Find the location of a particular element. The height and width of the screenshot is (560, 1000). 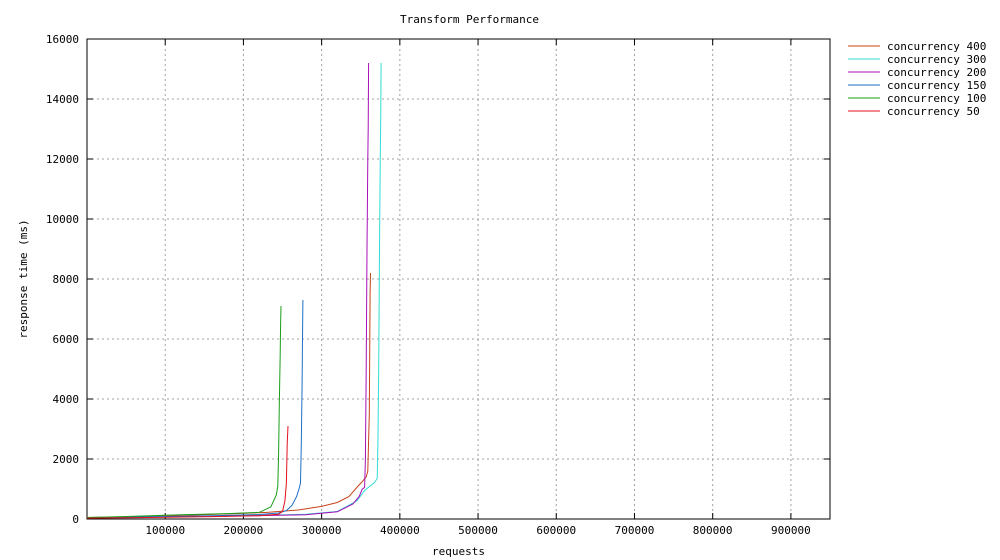

y-tick-label: 10000 is located at coordinates (62, 219).